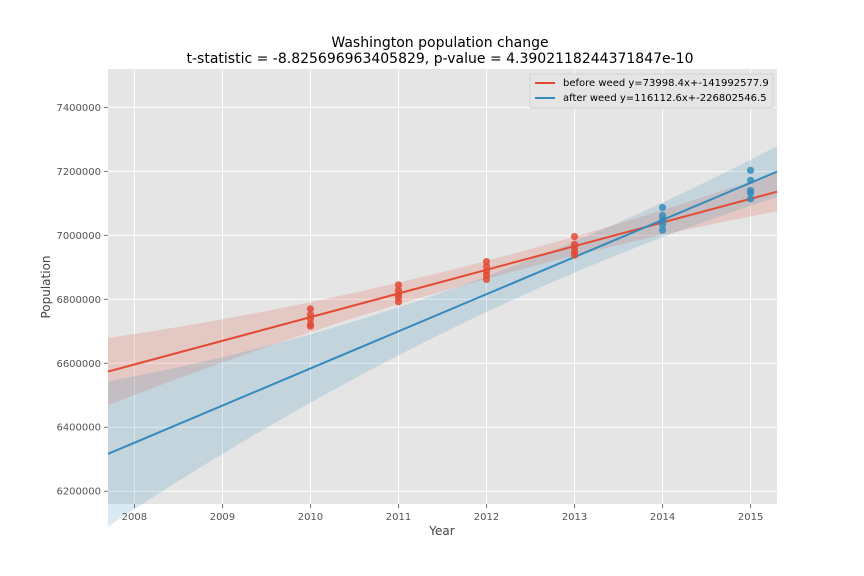 The height and width of the screenshot is (576, 864). Describe the element at coordinates (310, 517) in the screenshot. I see `x-tick-label: 2010` at that location.